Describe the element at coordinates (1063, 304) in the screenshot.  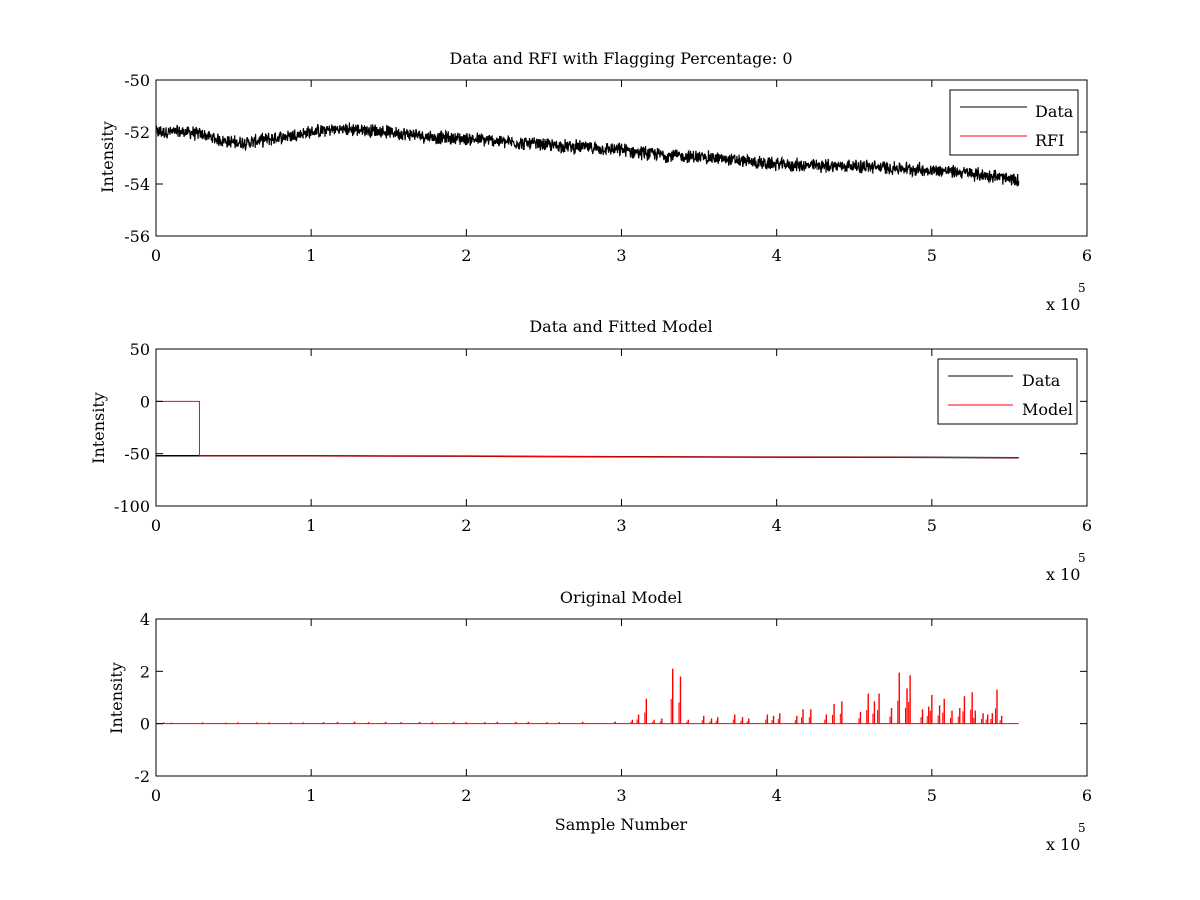
I see `subplot-1-x-exponent-label: x 10` at that location.